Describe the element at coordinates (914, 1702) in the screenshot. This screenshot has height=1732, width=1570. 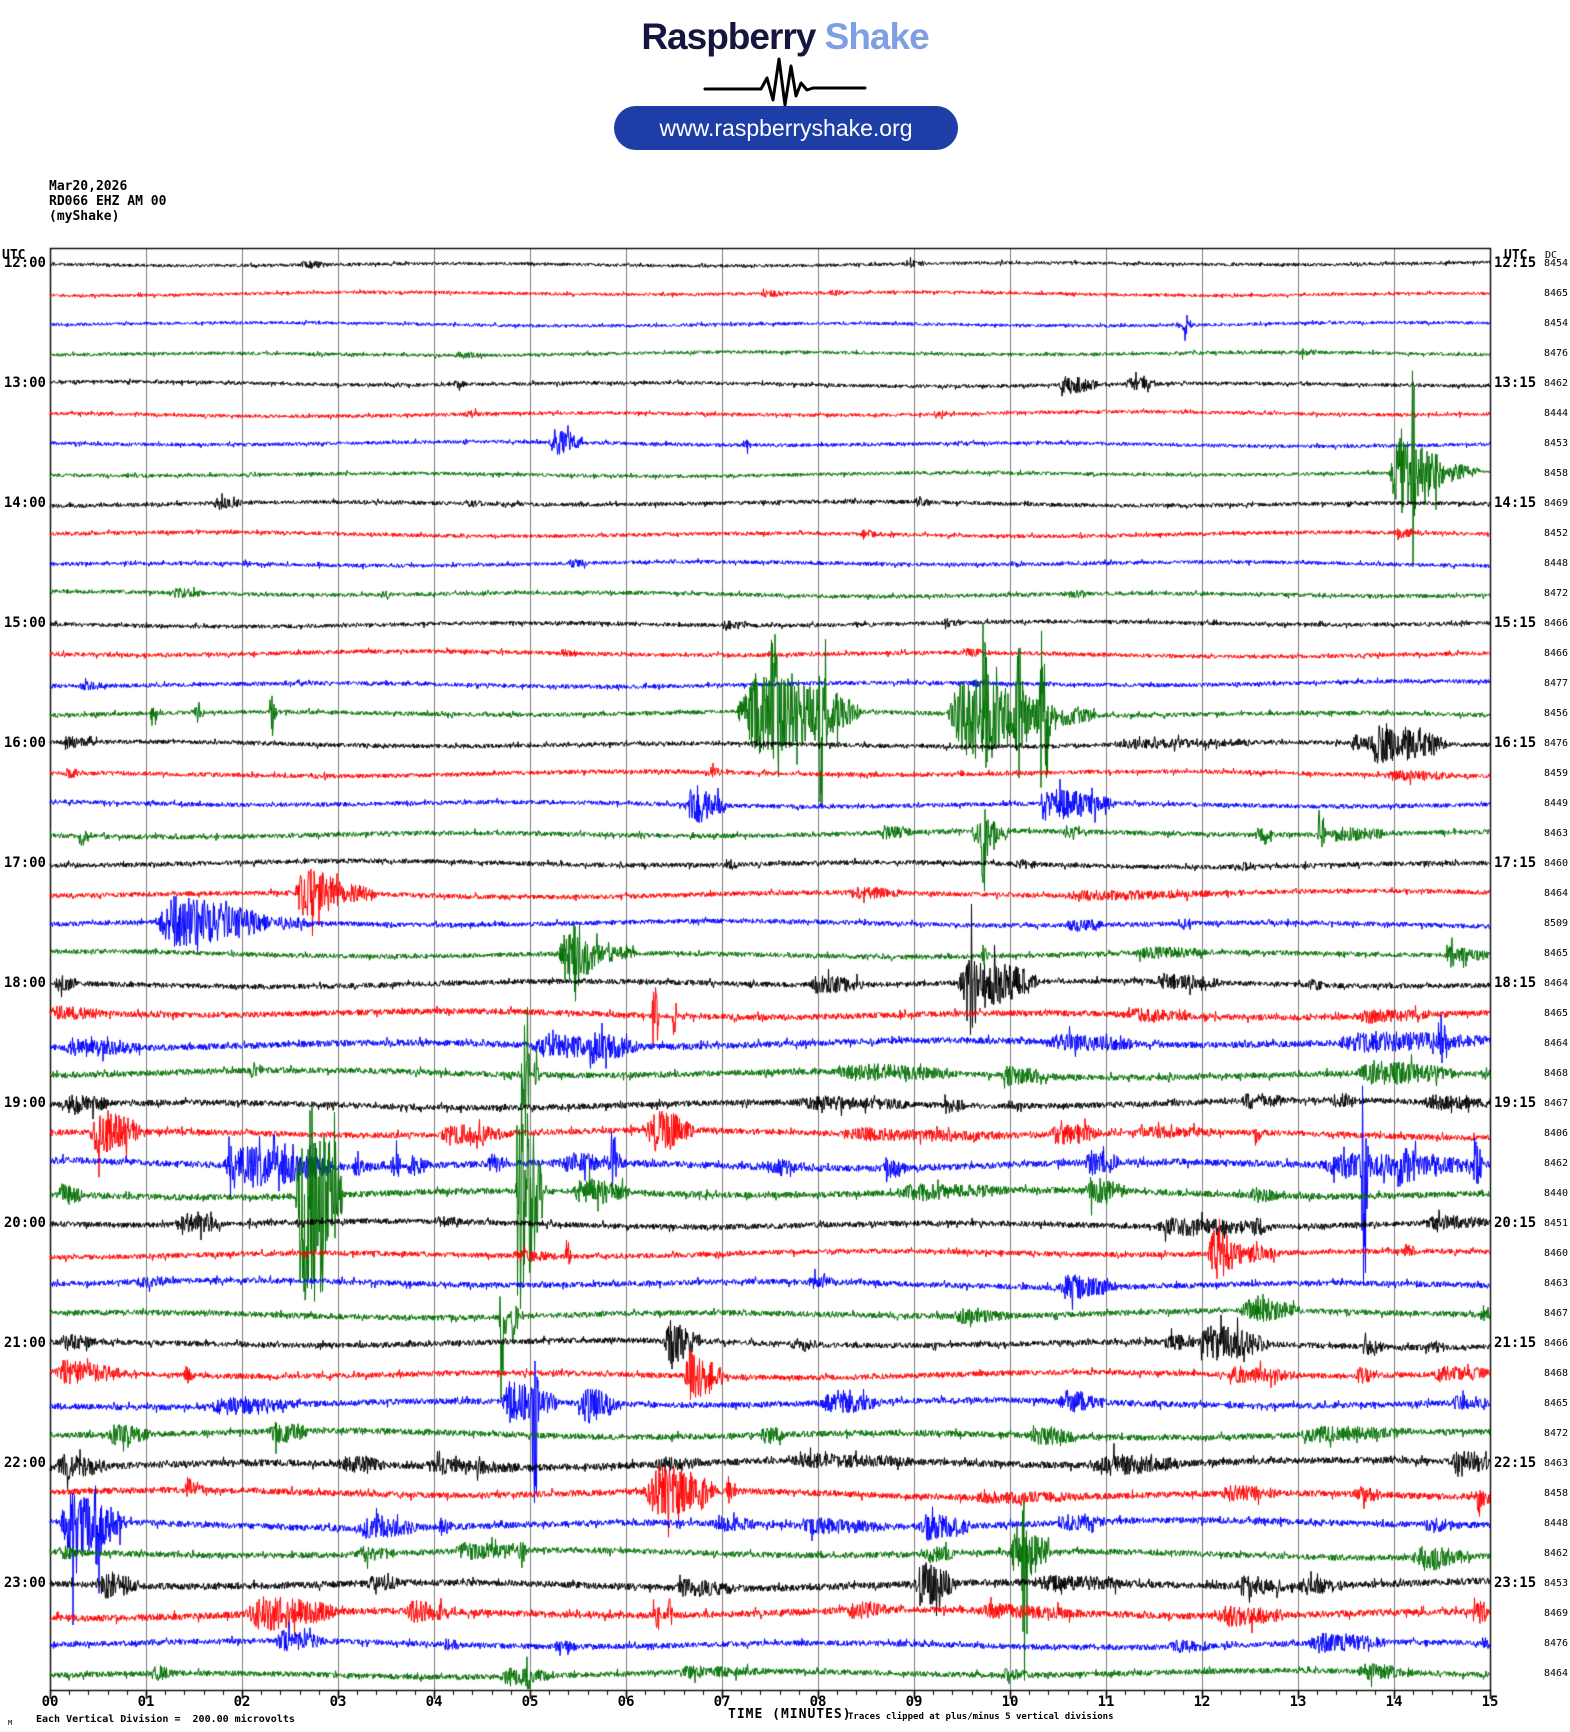
I see `minute-label: 09` at that location.